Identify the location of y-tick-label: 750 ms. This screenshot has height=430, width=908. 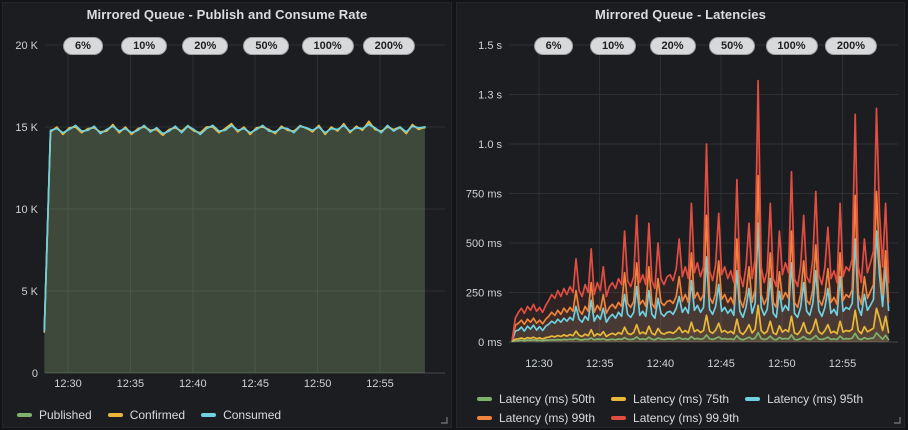
(484, 195).